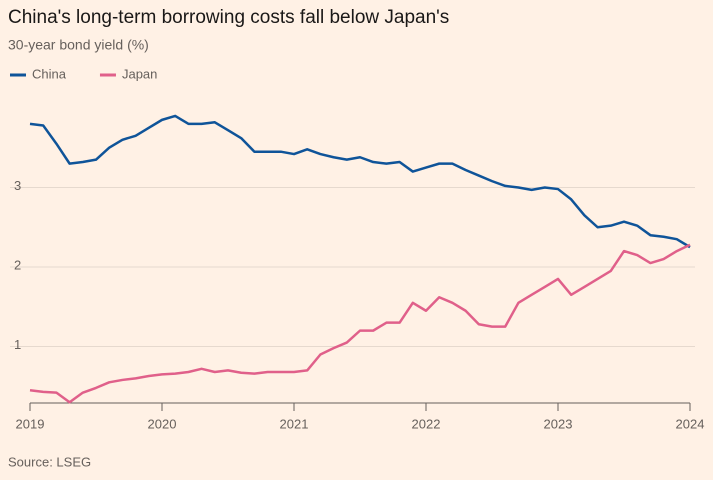 The image size is (713, 480). Describe the element at coordinates (17, 185) in the screenshot. I see `y-tick-label: 3` at that location.